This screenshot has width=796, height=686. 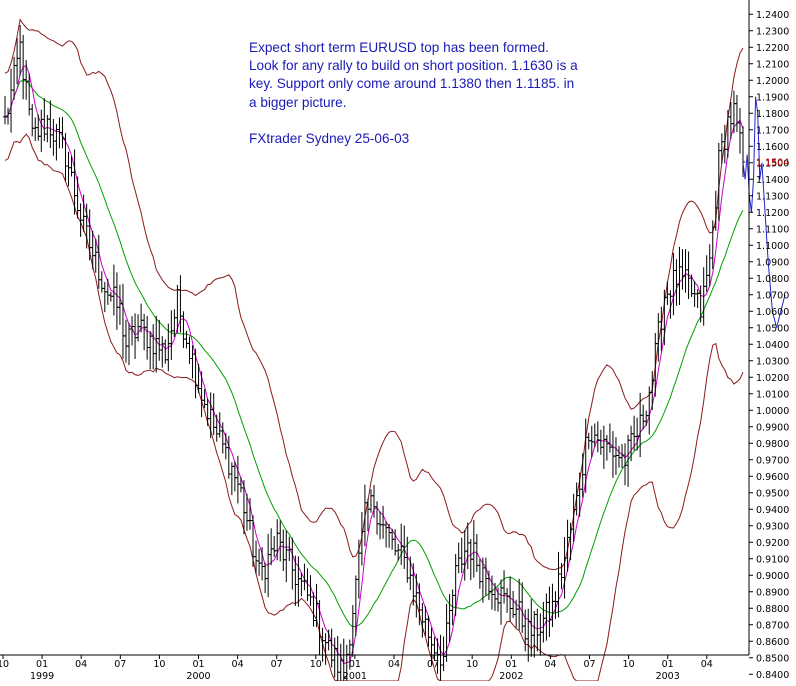 What do you see at coordinates (772, 147) in the screenshot?
I see `y-tick-label: 1.1600` at bounding box center [772, 147].